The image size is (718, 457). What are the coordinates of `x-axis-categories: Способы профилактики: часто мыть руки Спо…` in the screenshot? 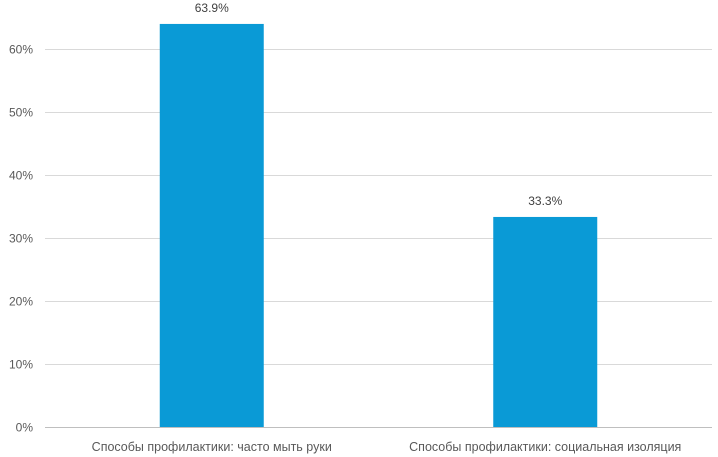 It's located at (387, 447).